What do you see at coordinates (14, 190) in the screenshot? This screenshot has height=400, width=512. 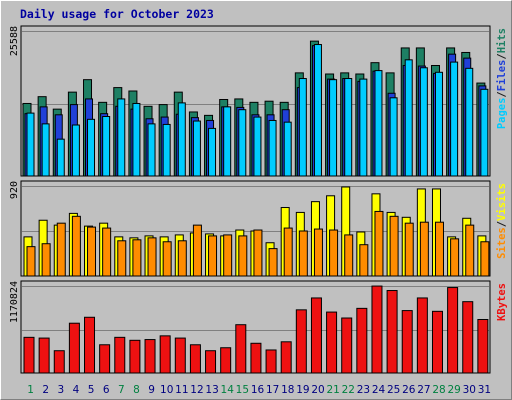 I see `max-label-visits-sites: 920` at bounding box center [14, 190].